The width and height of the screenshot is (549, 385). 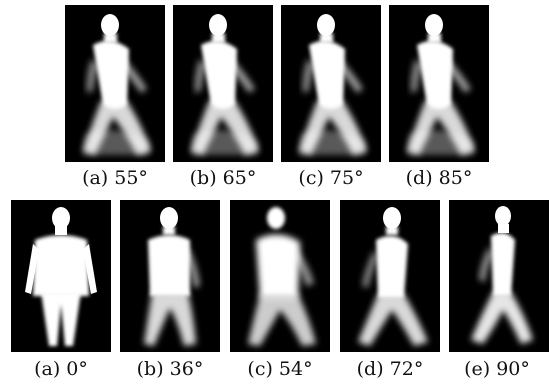 What do you see at coordinates (439, 178) in the screenshot?
I see `caption-85: (d) 85°` at bounding box center [439, 178].